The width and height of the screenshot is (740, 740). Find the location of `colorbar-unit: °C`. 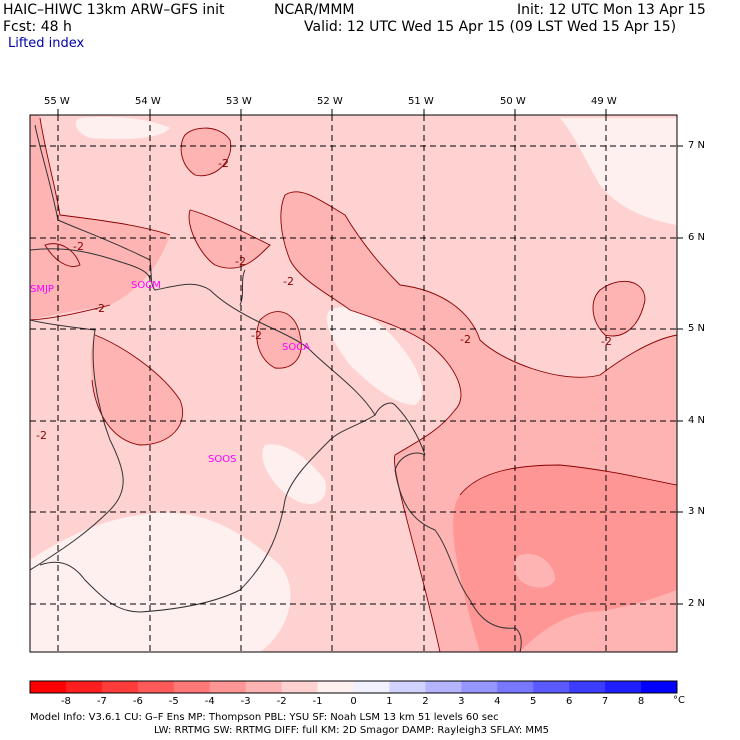

colorbar-unit: °C is located at coordinates (679, 700).